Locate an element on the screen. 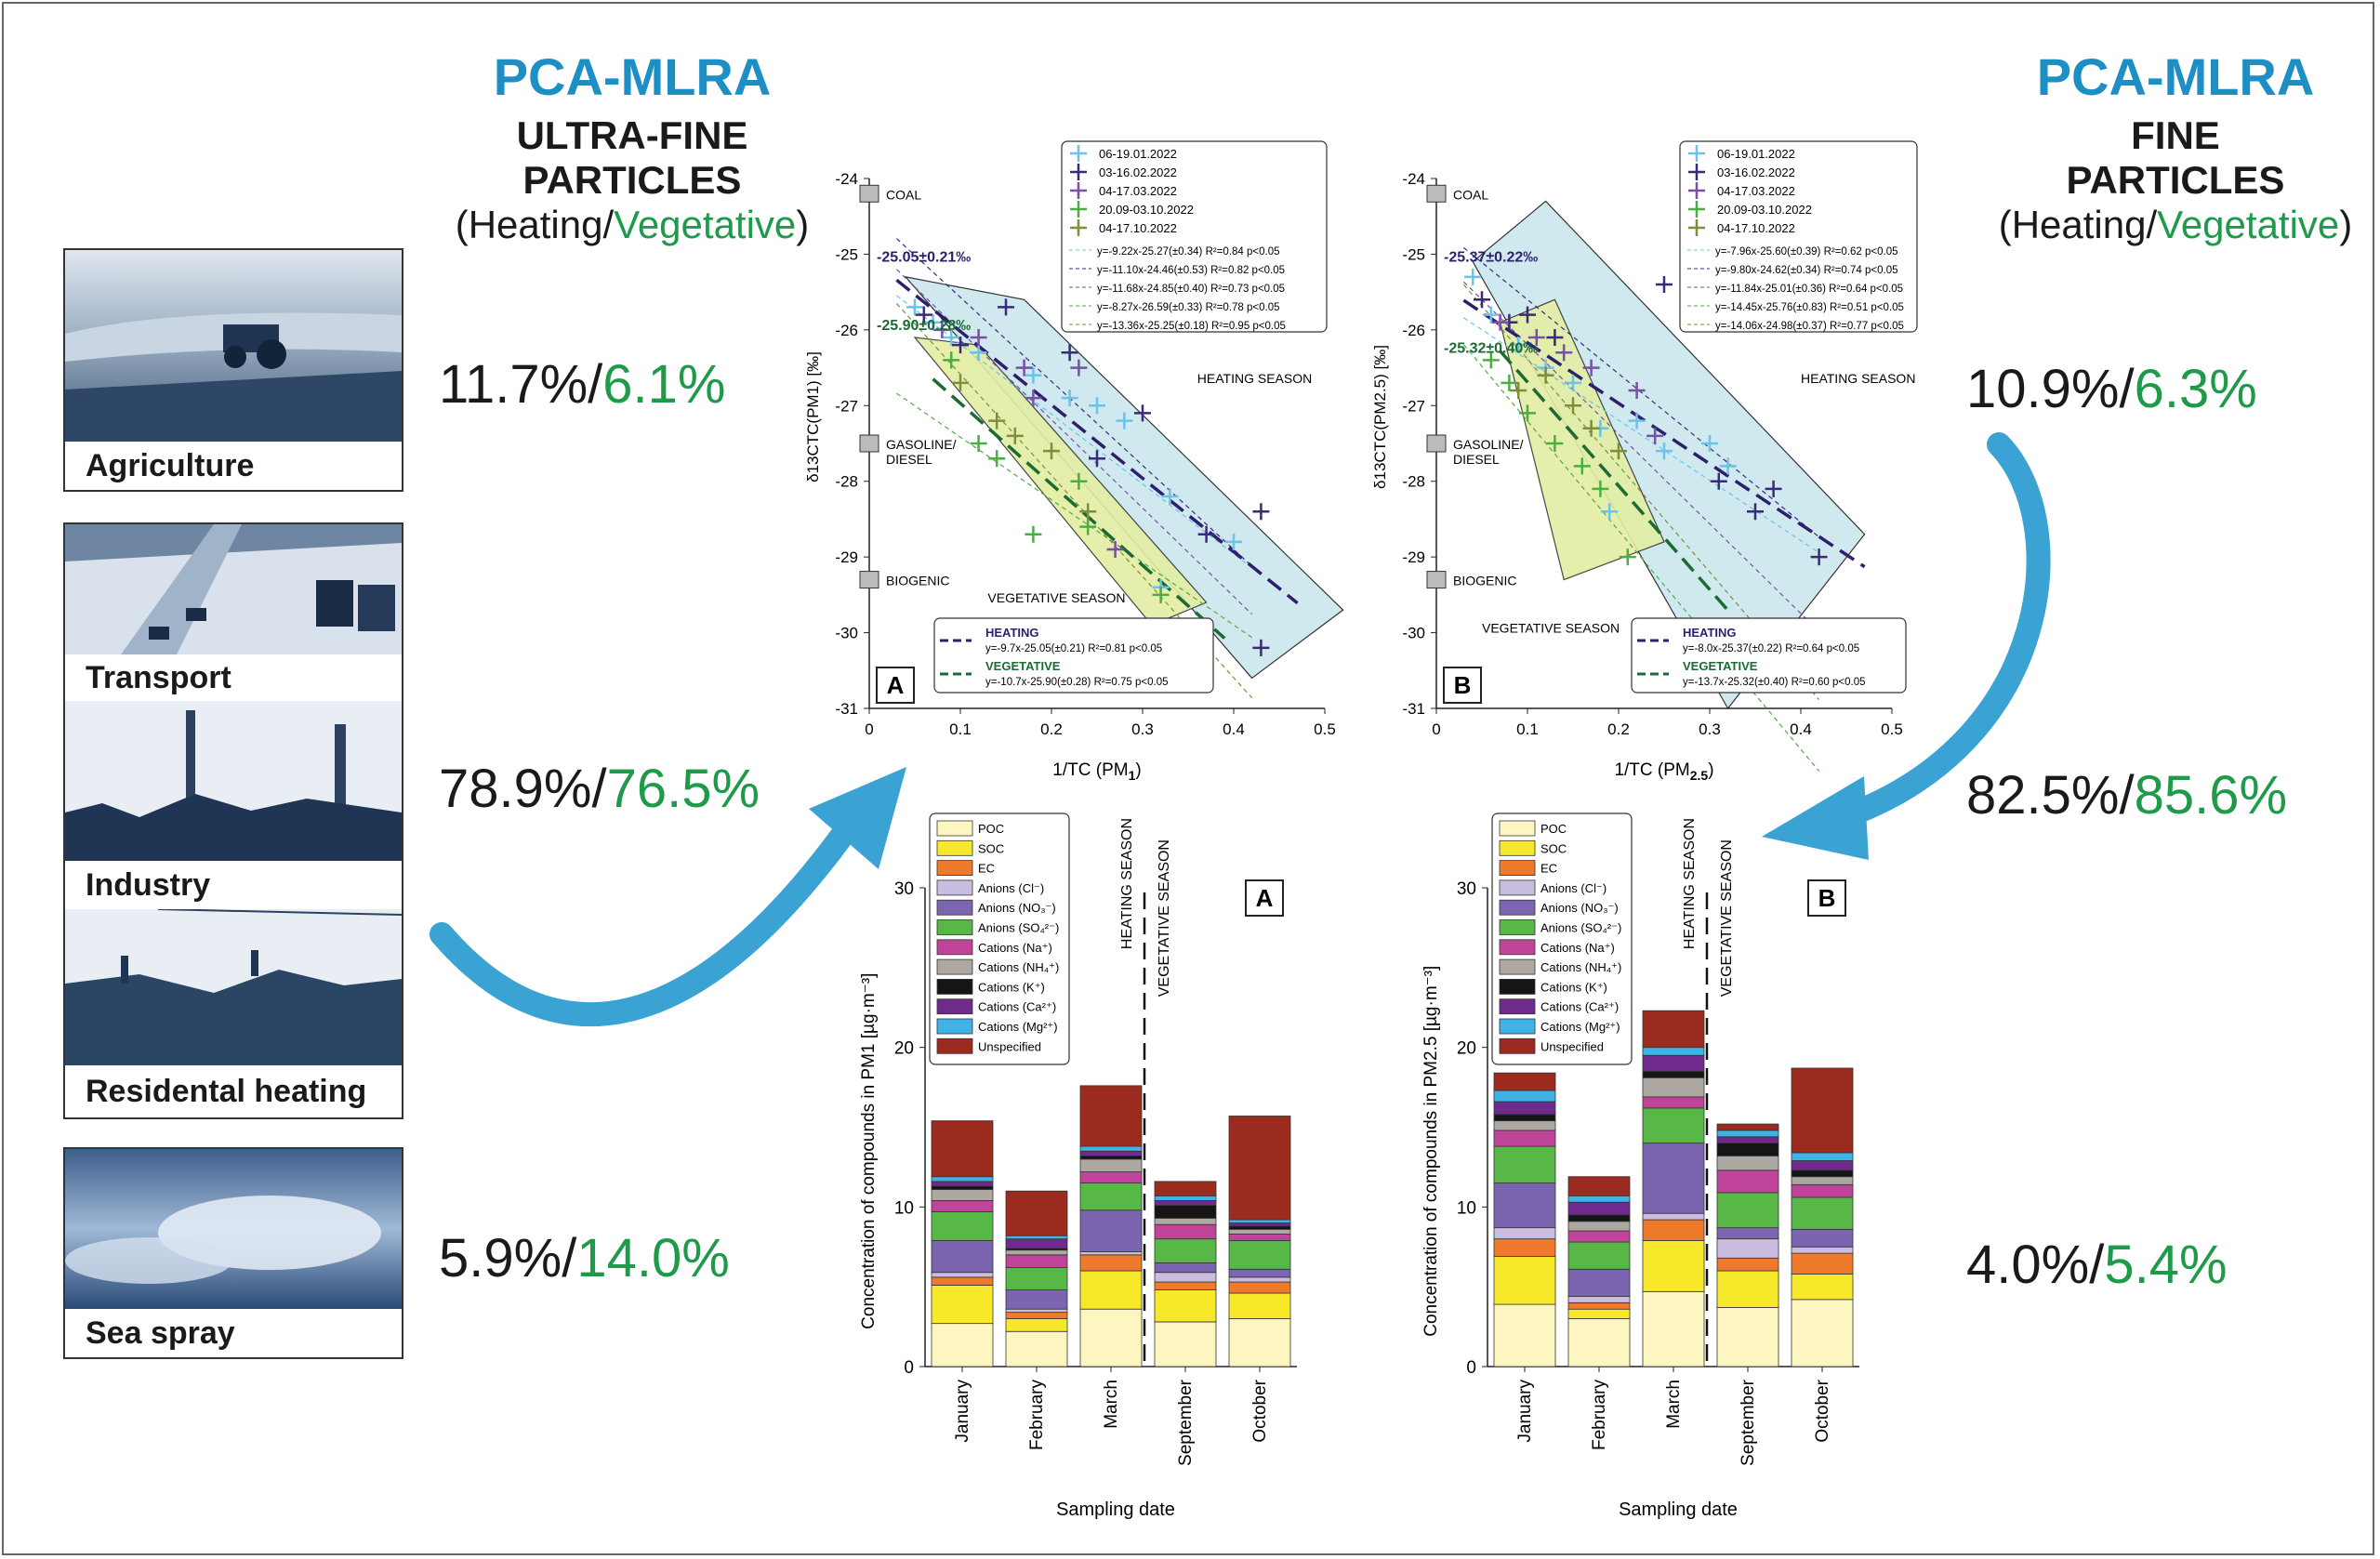  heating-fit-line is located at coordinates (1664, 433).